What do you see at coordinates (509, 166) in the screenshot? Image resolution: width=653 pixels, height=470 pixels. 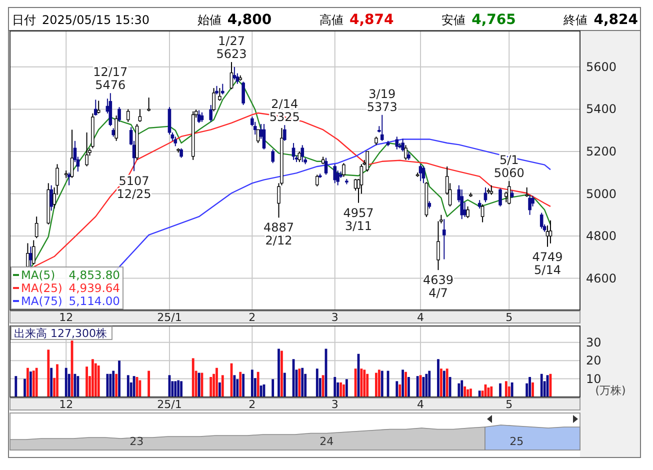 I see `annotation: 5/1 5060` at bounding box center [509, 166].